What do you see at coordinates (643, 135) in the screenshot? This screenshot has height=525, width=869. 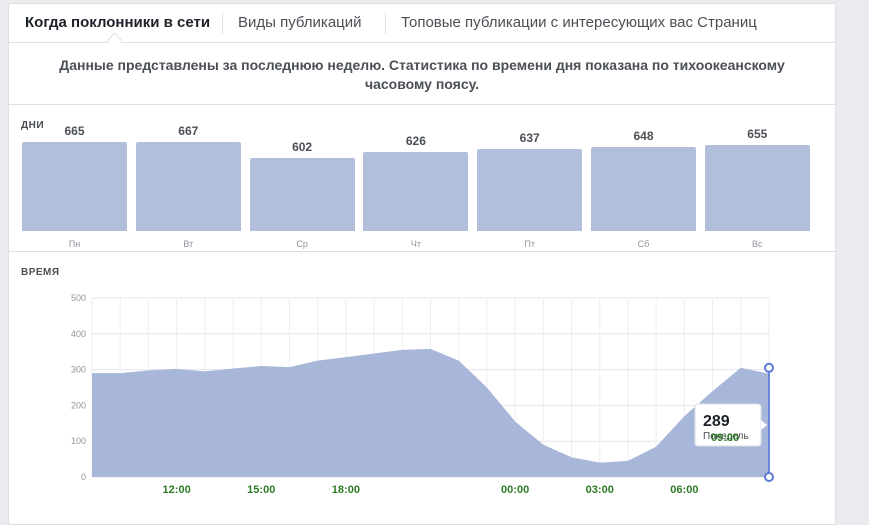 I see `day-value-label: 648` at bounding box center [643, 135].